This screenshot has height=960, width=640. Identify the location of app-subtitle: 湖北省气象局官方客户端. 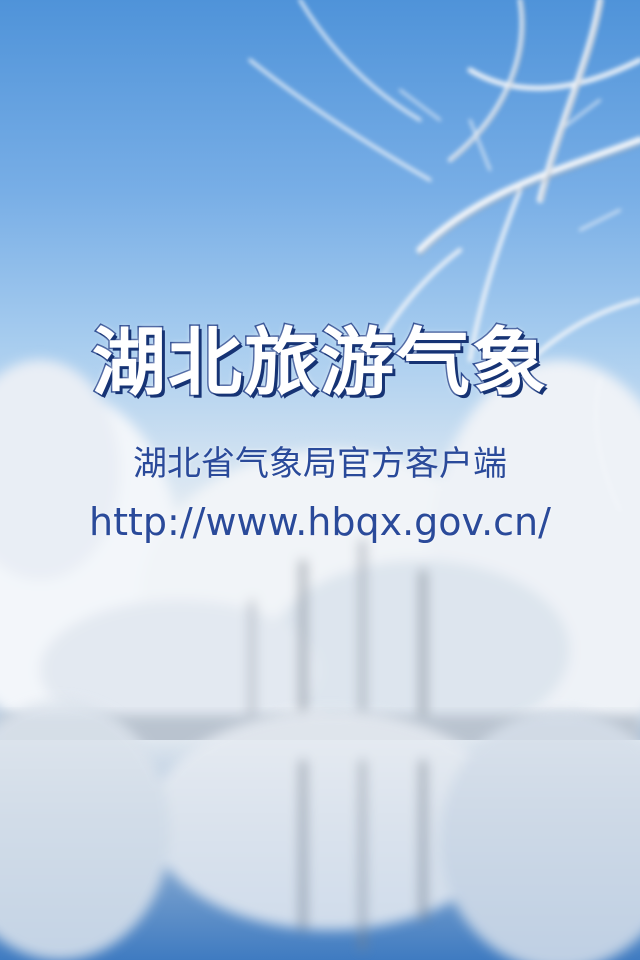
(320, 464).